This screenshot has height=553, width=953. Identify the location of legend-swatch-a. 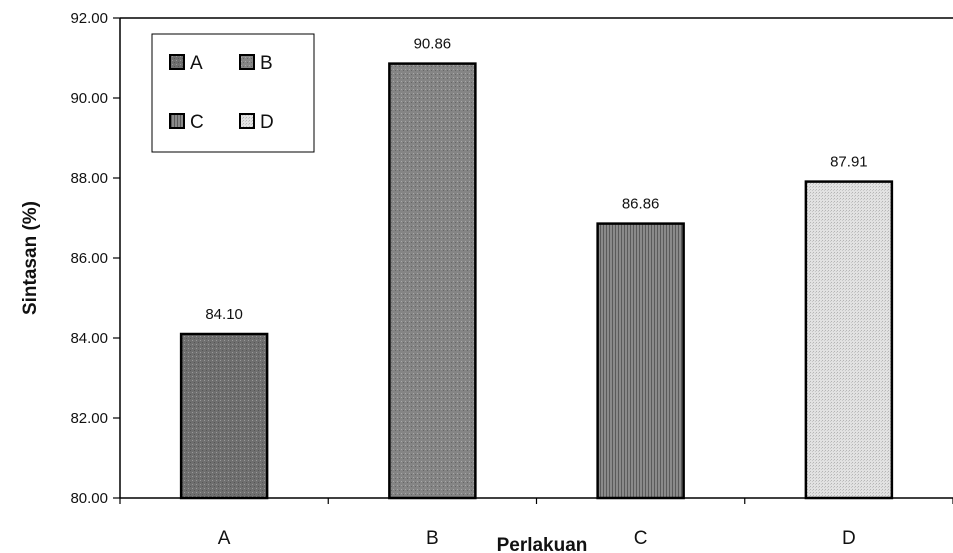
(177, 62).